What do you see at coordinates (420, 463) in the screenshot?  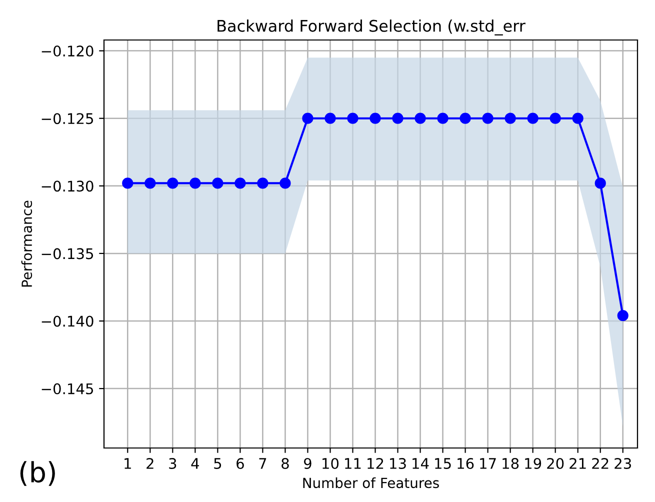 I see `x-tick-label: 14` at bounding box center [420, 463].